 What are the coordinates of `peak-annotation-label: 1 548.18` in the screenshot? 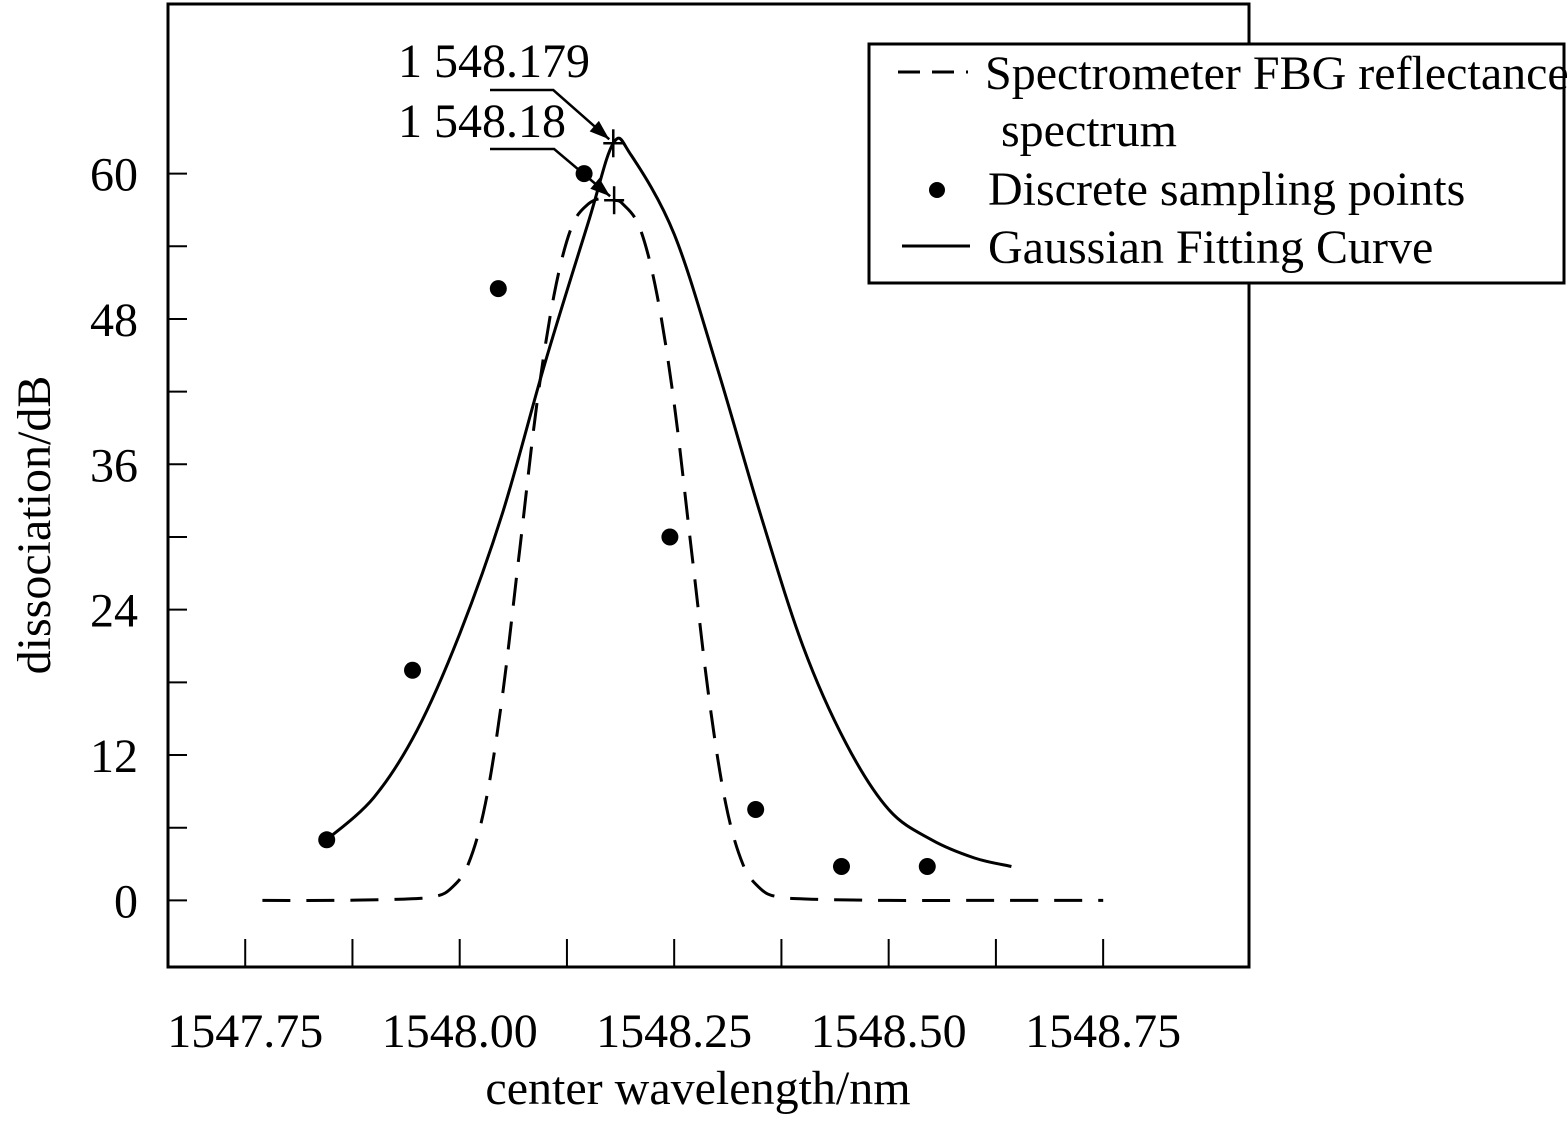 It's located at (482, 121).